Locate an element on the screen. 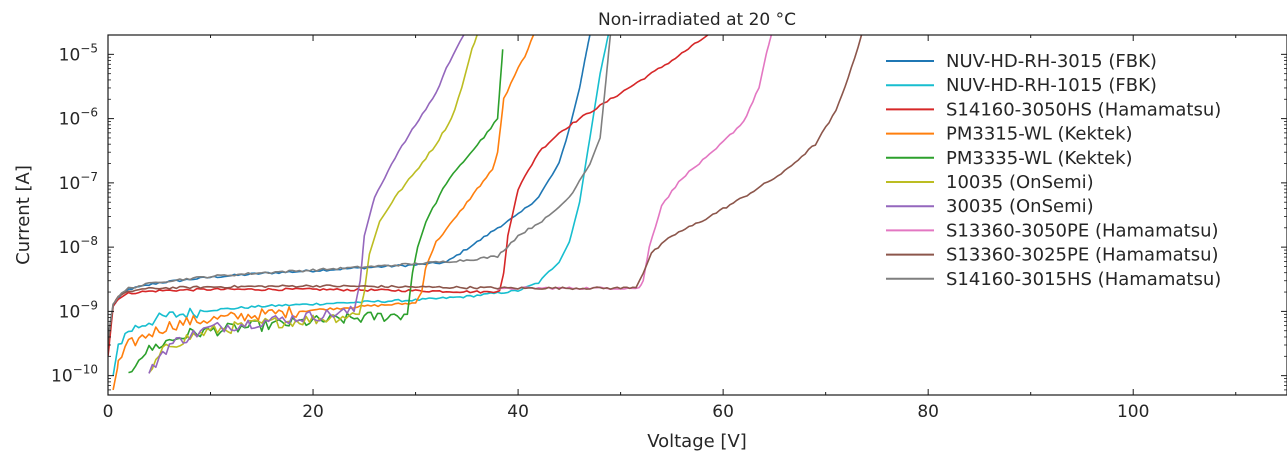  x-tick-label: 100 is located at coordinates (1133, 412).